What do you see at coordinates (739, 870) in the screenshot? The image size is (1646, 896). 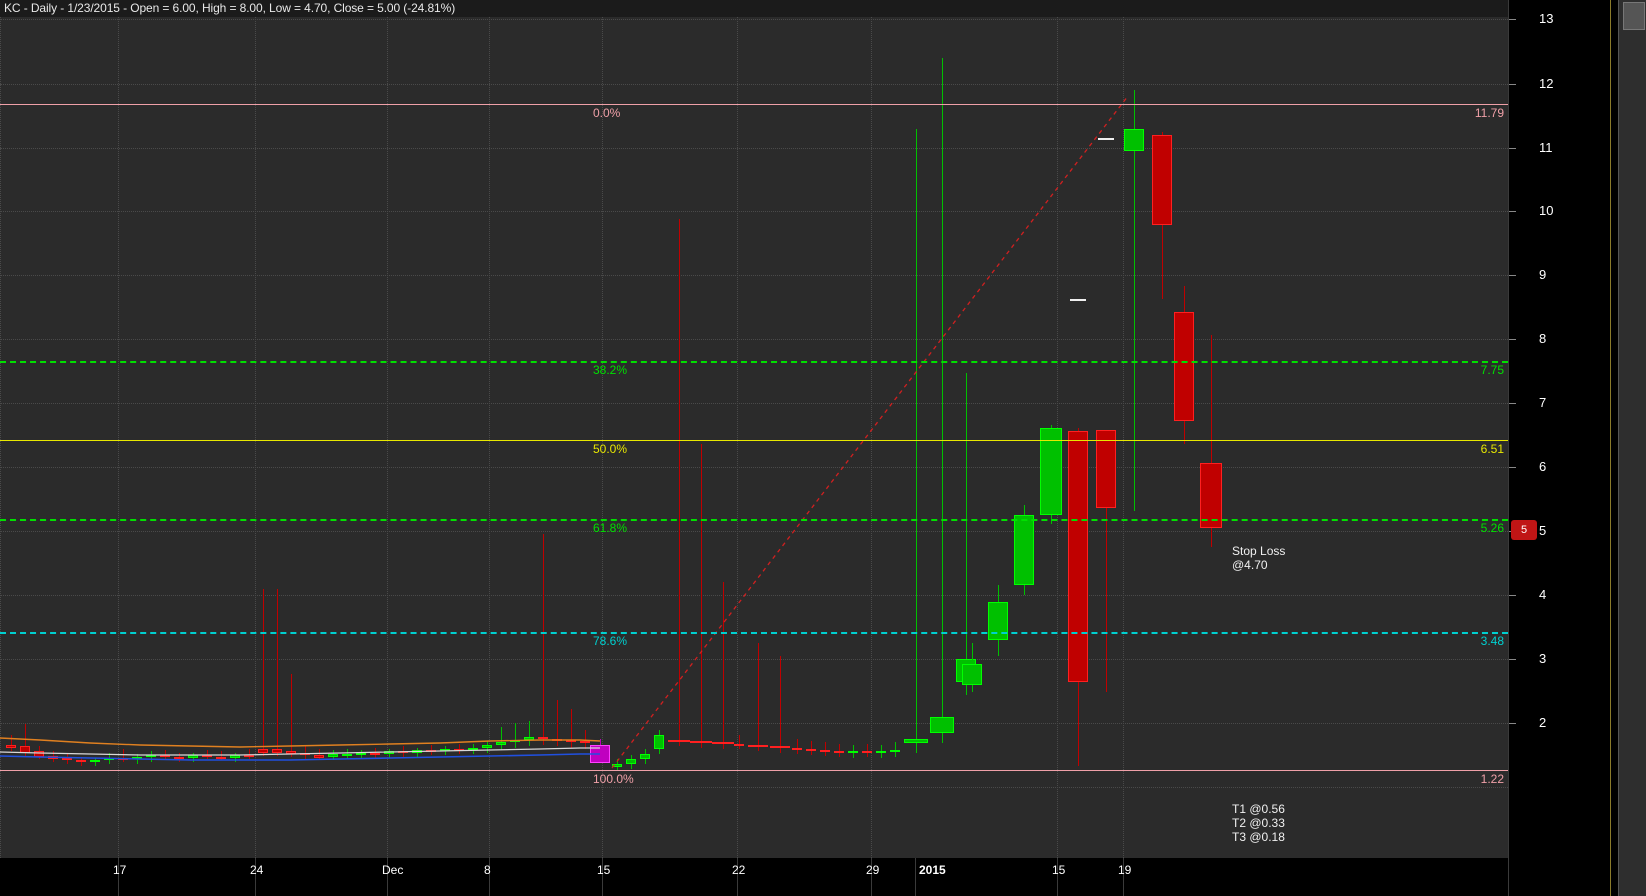 I see `x-axis-tick-label: 22` at bounding box center [739, 870].